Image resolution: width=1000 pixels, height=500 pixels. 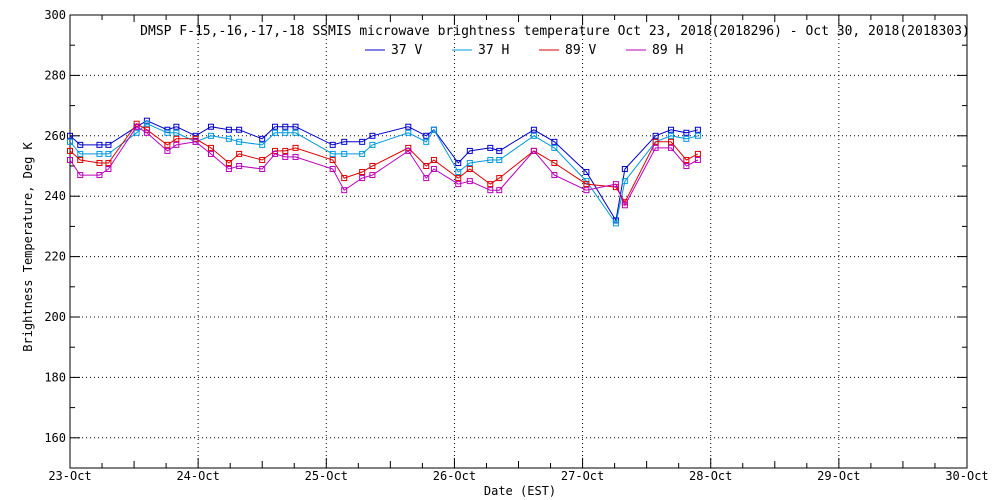 I want to click on legend-label: 37 V, so click(x=406, y=50).